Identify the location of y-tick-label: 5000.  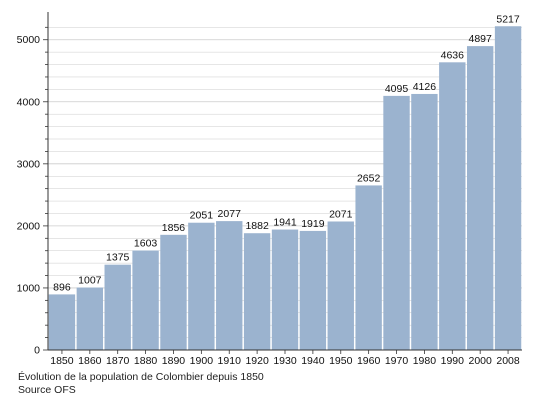
(29, 40).